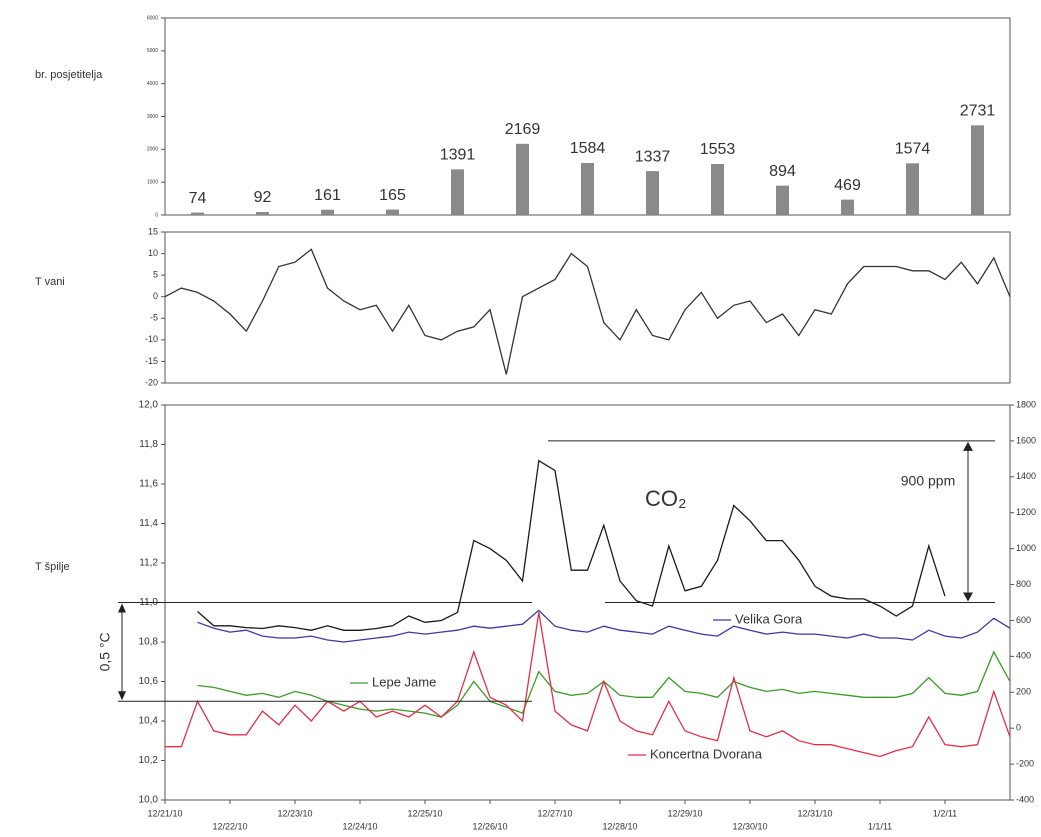 This screenshot has height=837, width=1041. I want to click on y-tick-label: 1000, so click(152, 182).